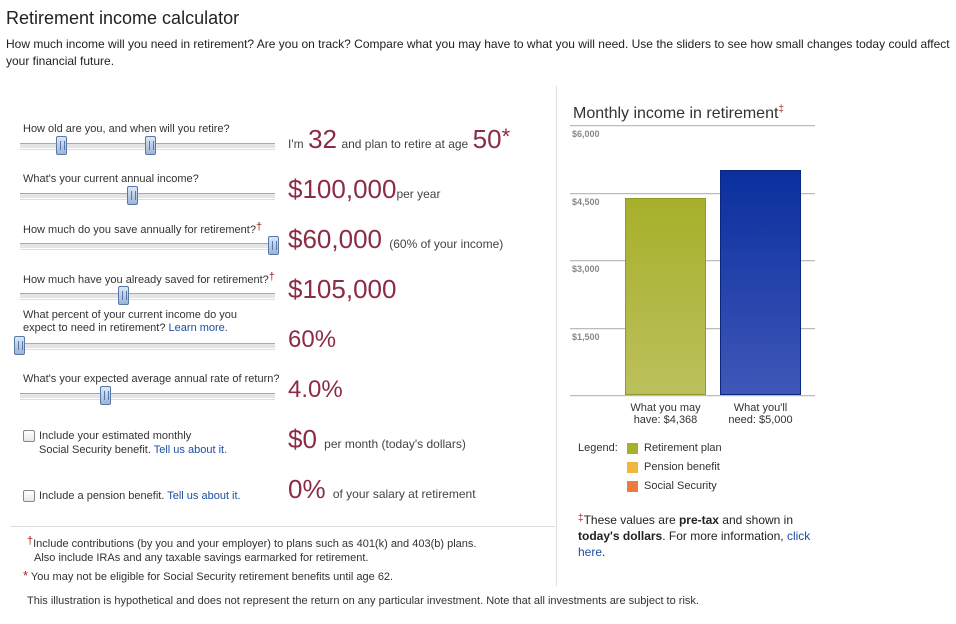 The image size is (956, 624). I want to click on social-security-suffix: per month (today's dollars), so click(395, 444).